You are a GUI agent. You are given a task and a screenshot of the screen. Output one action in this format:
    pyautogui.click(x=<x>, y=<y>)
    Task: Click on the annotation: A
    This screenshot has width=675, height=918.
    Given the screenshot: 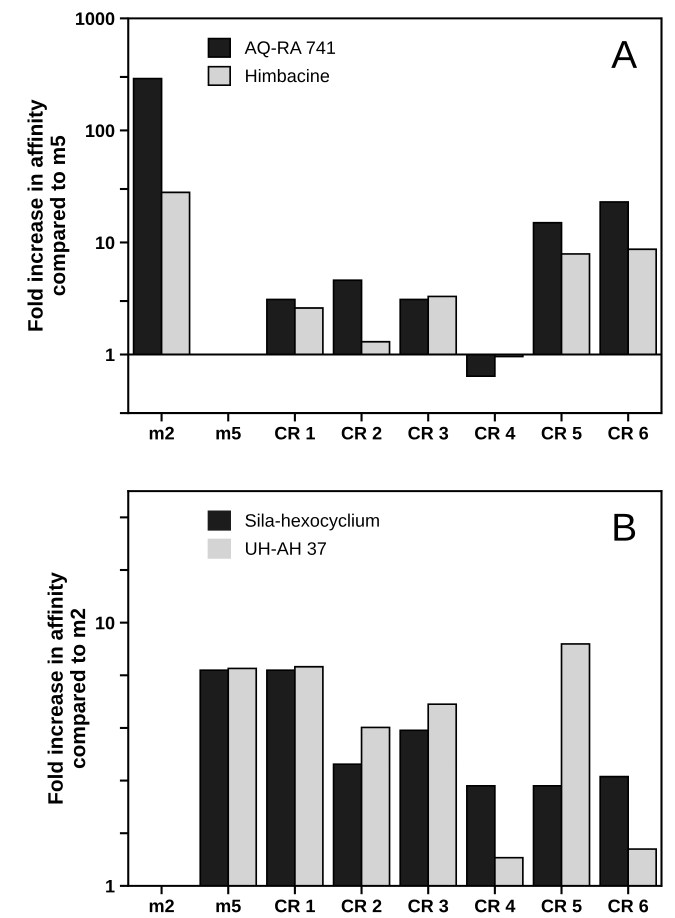 What is the action you would take?
    pyautogui.click(x=624, y=54)
    